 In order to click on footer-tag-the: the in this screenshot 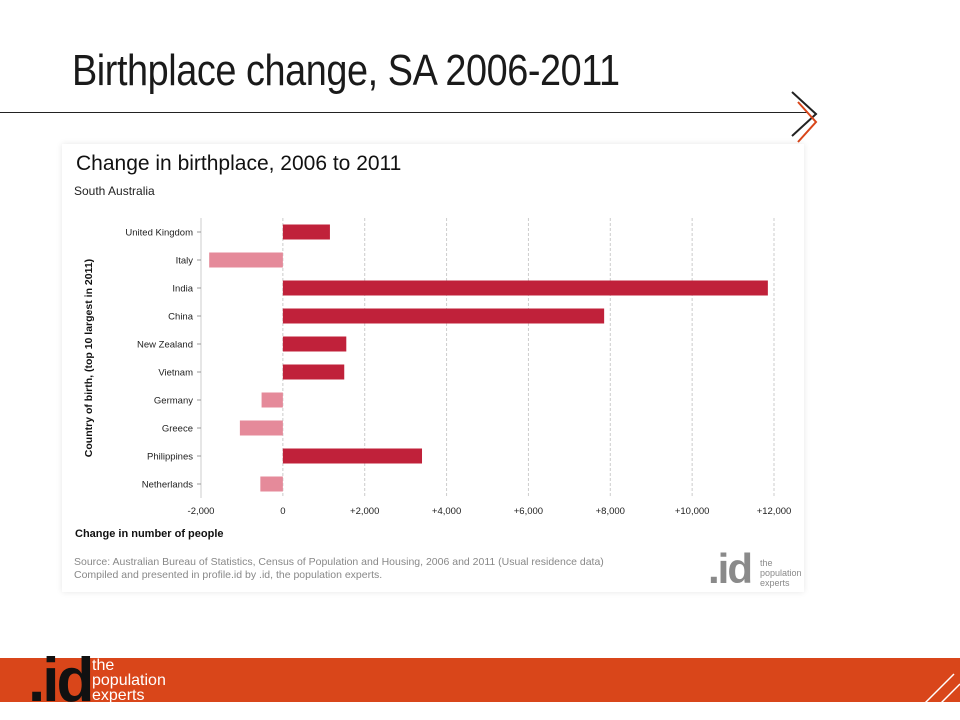, I will do `click(103, 665)`.